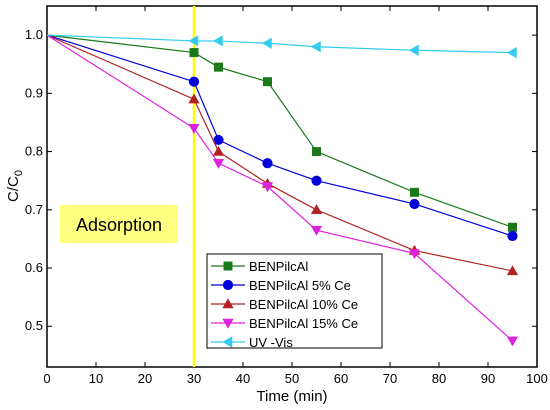  What do you see at coordinates (34, 92) in the screenshot?
I see `y-tick-label: 0.9` at bounding box center [34, 92].